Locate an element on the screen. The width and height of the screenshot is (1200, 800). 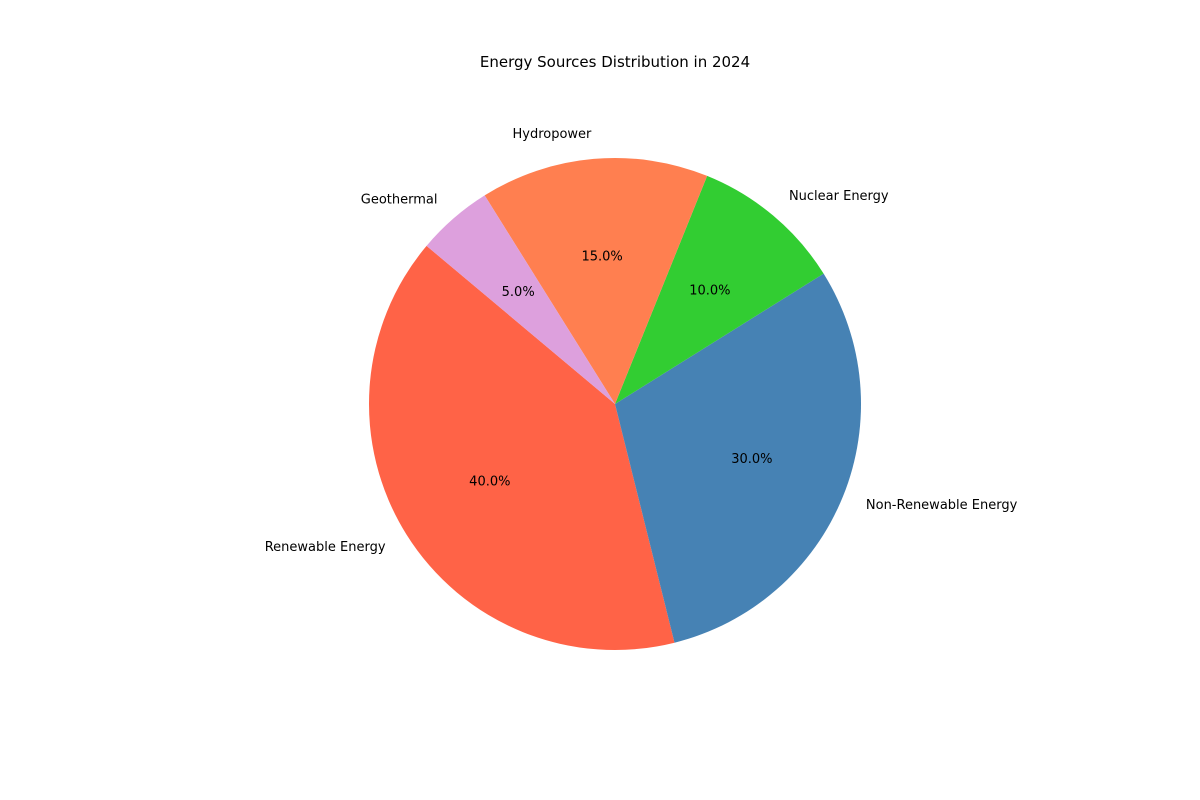
slice-hydropower is located at coordinates (596, 280).